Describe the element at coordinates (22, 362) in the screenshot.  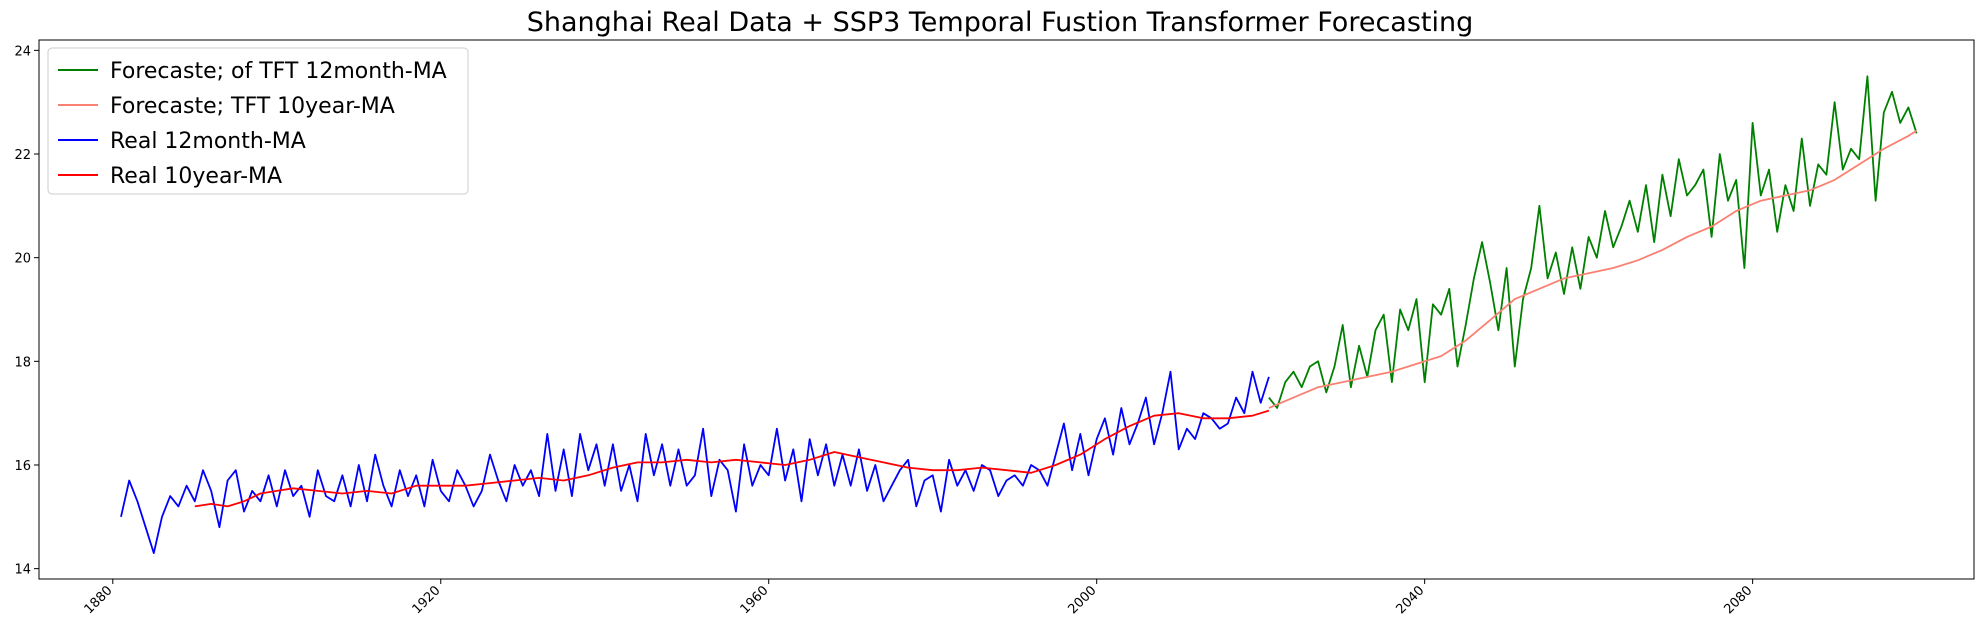
I see `y-tick-label: 18` at that location.